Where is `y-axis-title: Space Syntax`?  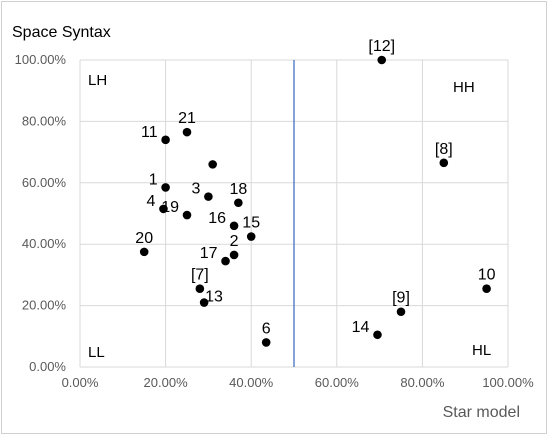
y-axis-title: Space Syntax is located at coordinates (61, 32).